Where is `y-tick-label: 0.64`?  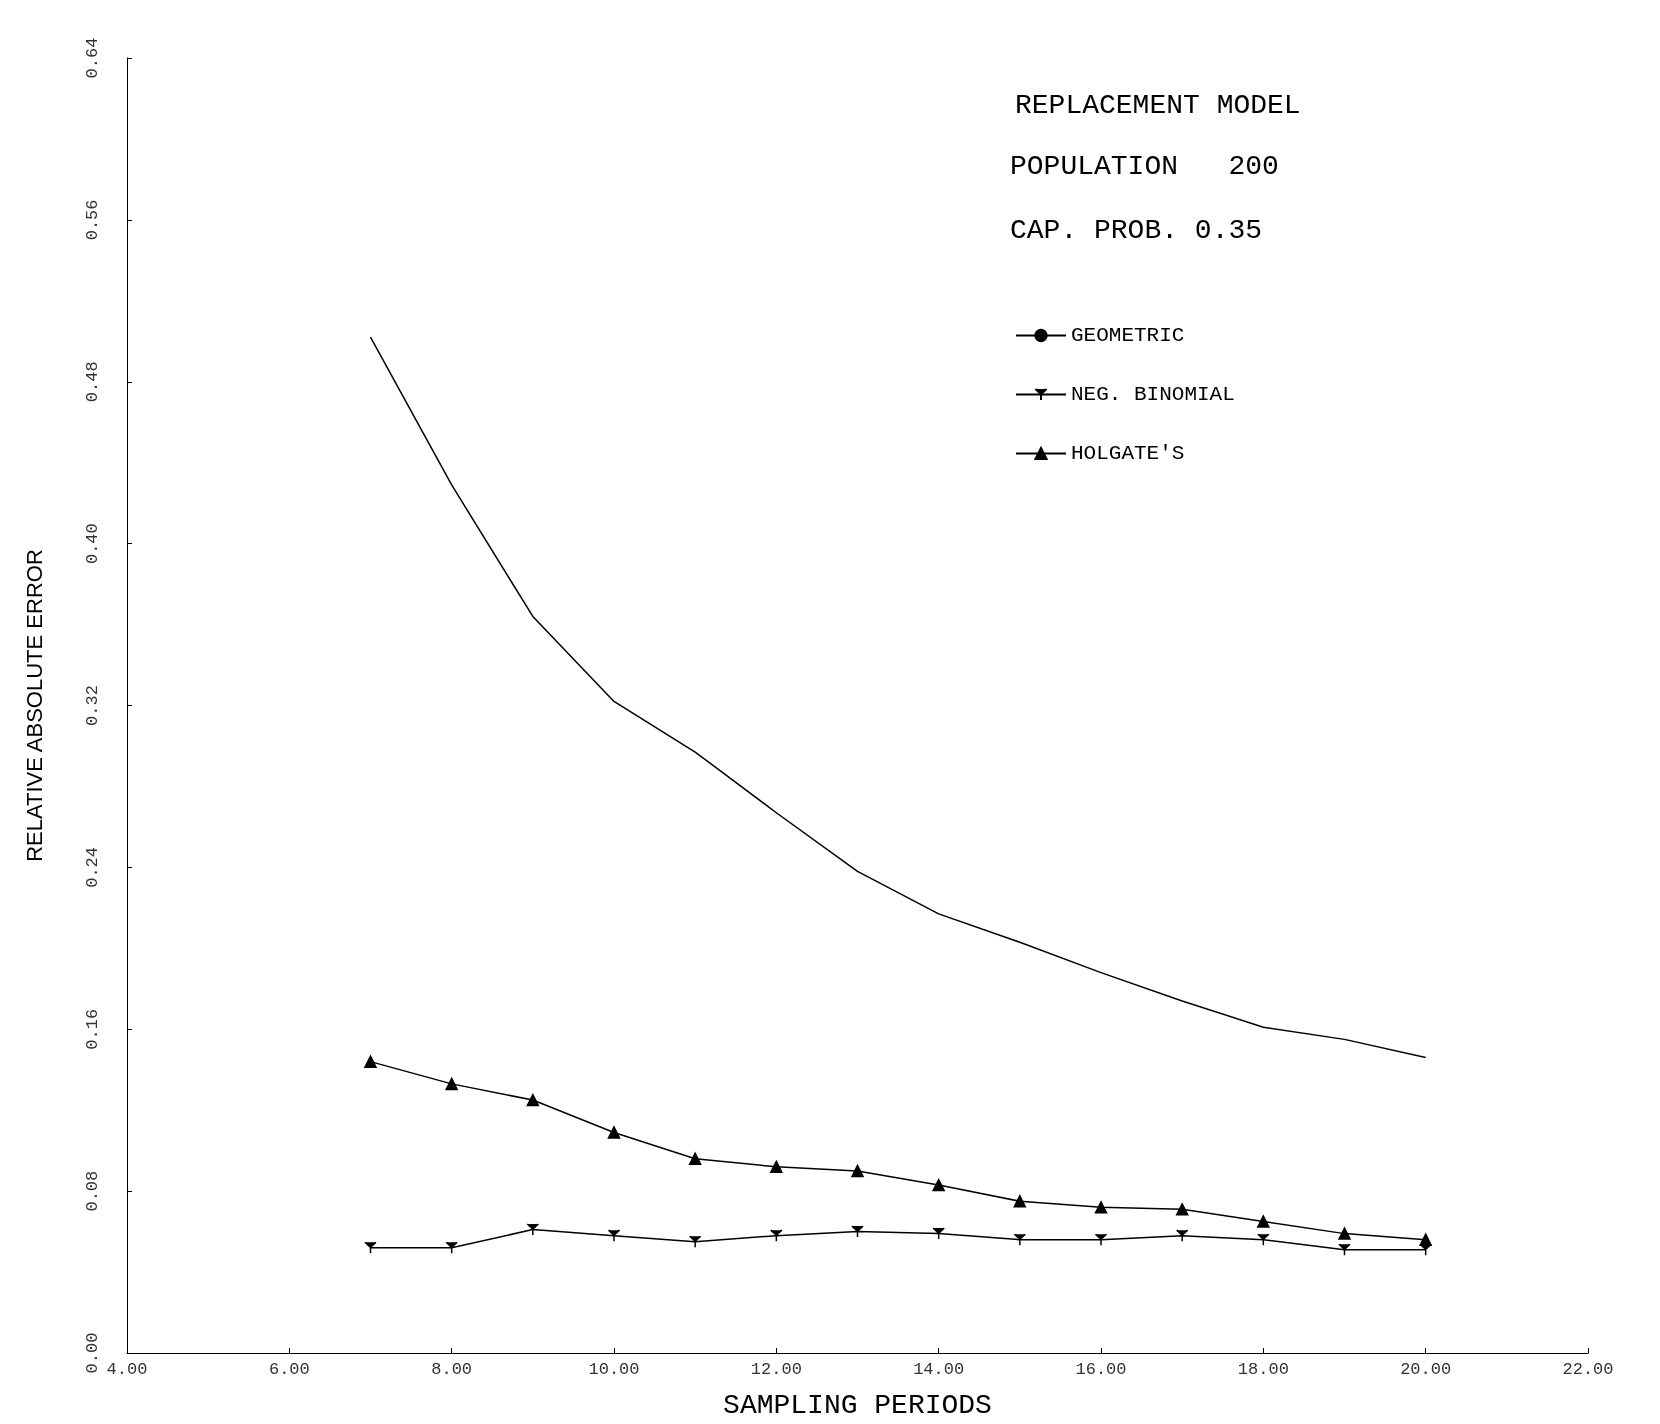
y-tick-label: 0.64 is located at coordinates (92, 58).